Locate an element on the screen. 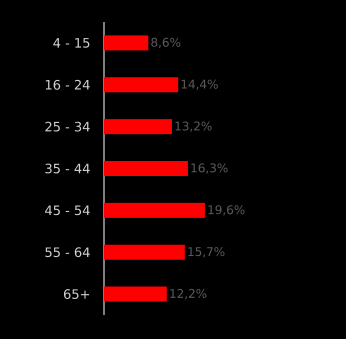 This screenshot has height=339, width=346. data-label: 14,4% is located at coordinates (200, 85).